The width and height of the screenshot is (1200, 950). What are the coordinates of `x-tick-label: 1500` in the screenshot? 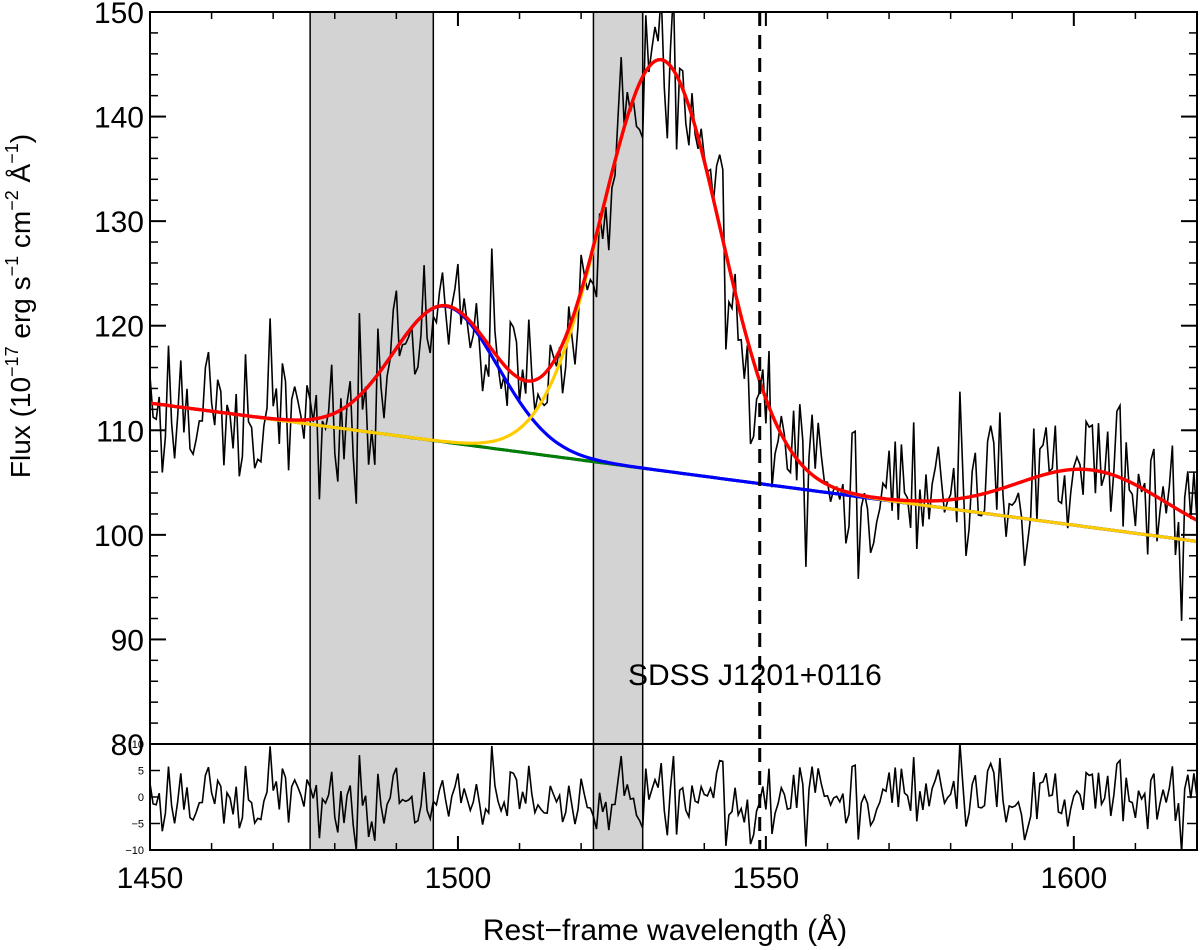 It's located at (458, 878).